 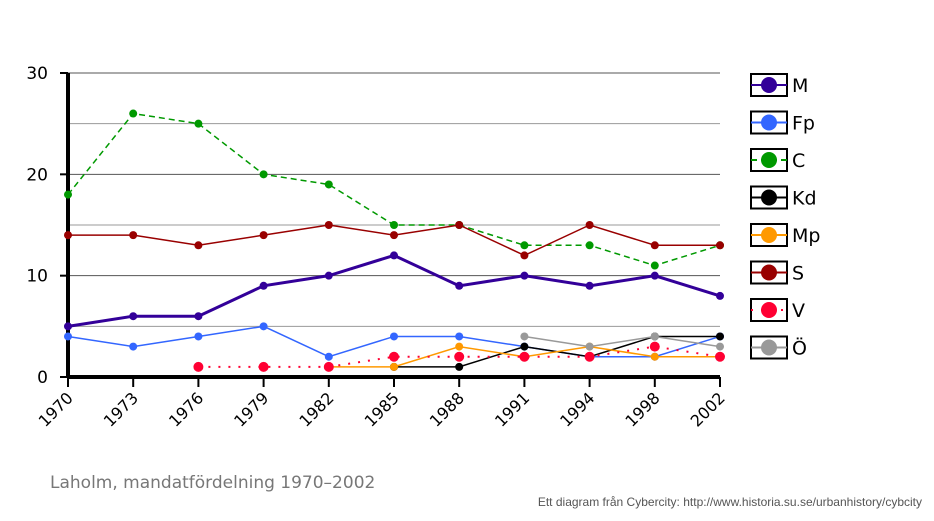 I want to click on x-tick-label: 1998, so click(x=642, y=409).